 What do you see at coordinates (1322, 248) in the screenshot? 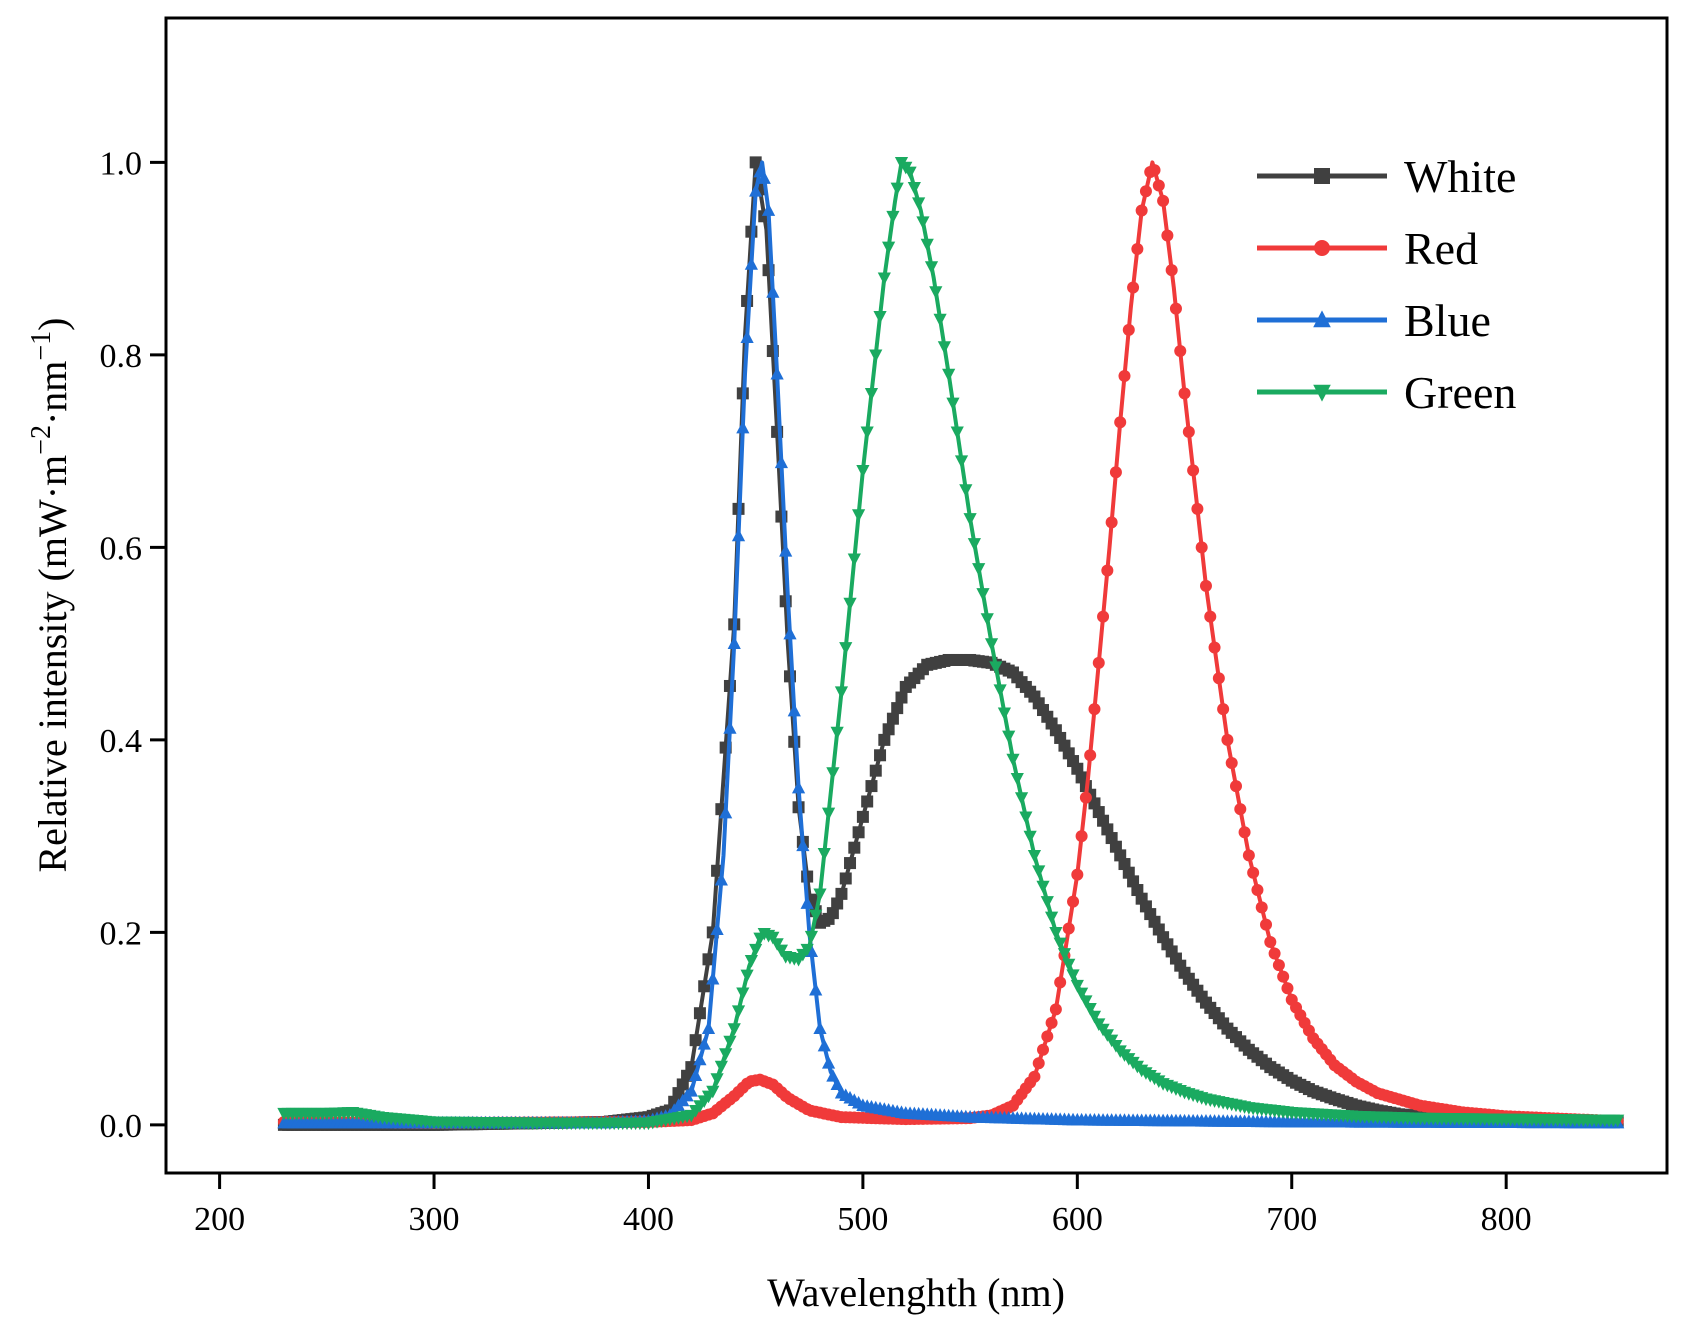
I see `legend-marker-red` at bounding box center [1322, 248].